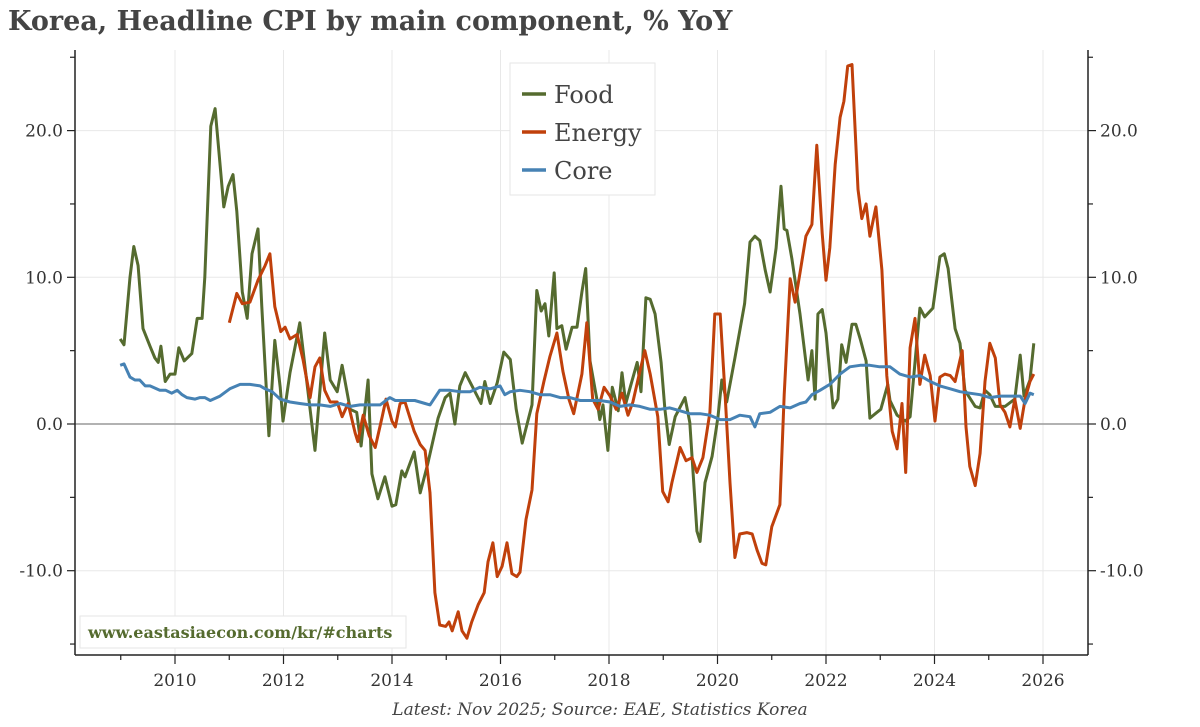 The image size is (1200, 727). What do you see at coordinates (717, 681) in the screenshot?
I see `x-tick-label: 2020` at bounding box center [717, 681].